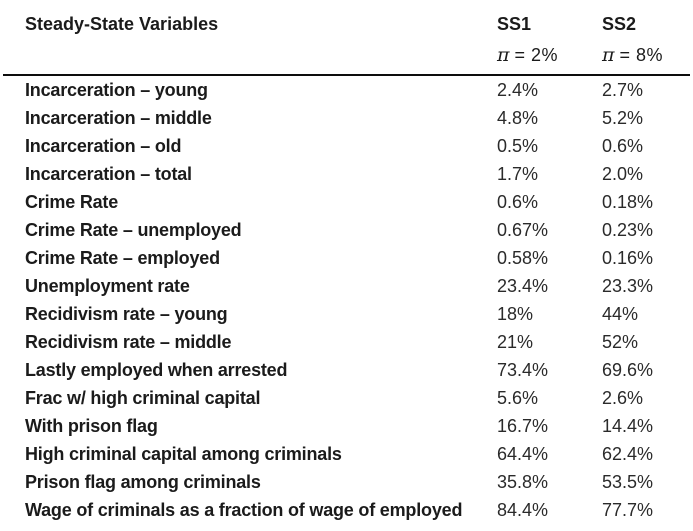 This screenshot has height=531, width=693. I want to click on table-row: Crime Rate – unemployed 0.67% 0.23%, so click(346, 230).